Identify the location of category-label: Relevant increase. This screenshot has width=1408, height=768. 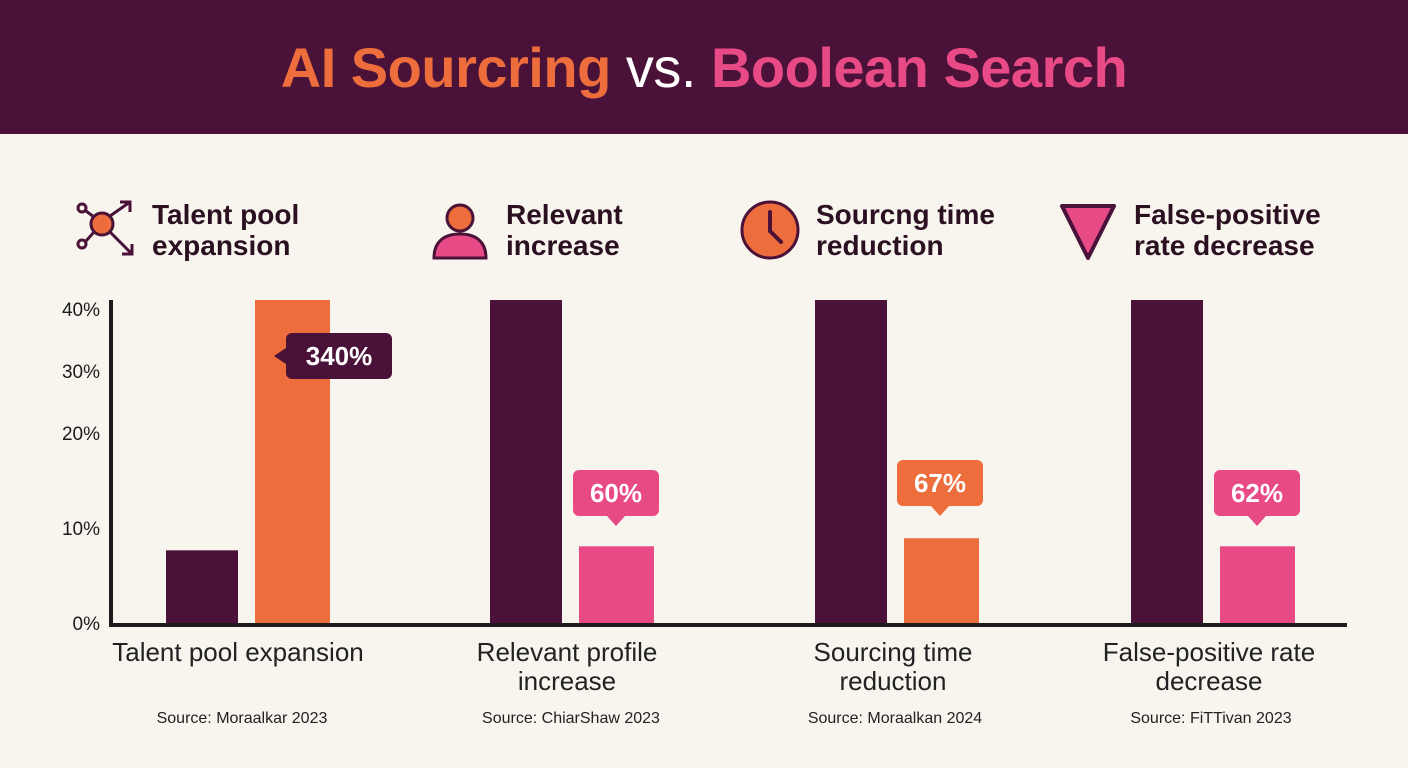
(564, 230).